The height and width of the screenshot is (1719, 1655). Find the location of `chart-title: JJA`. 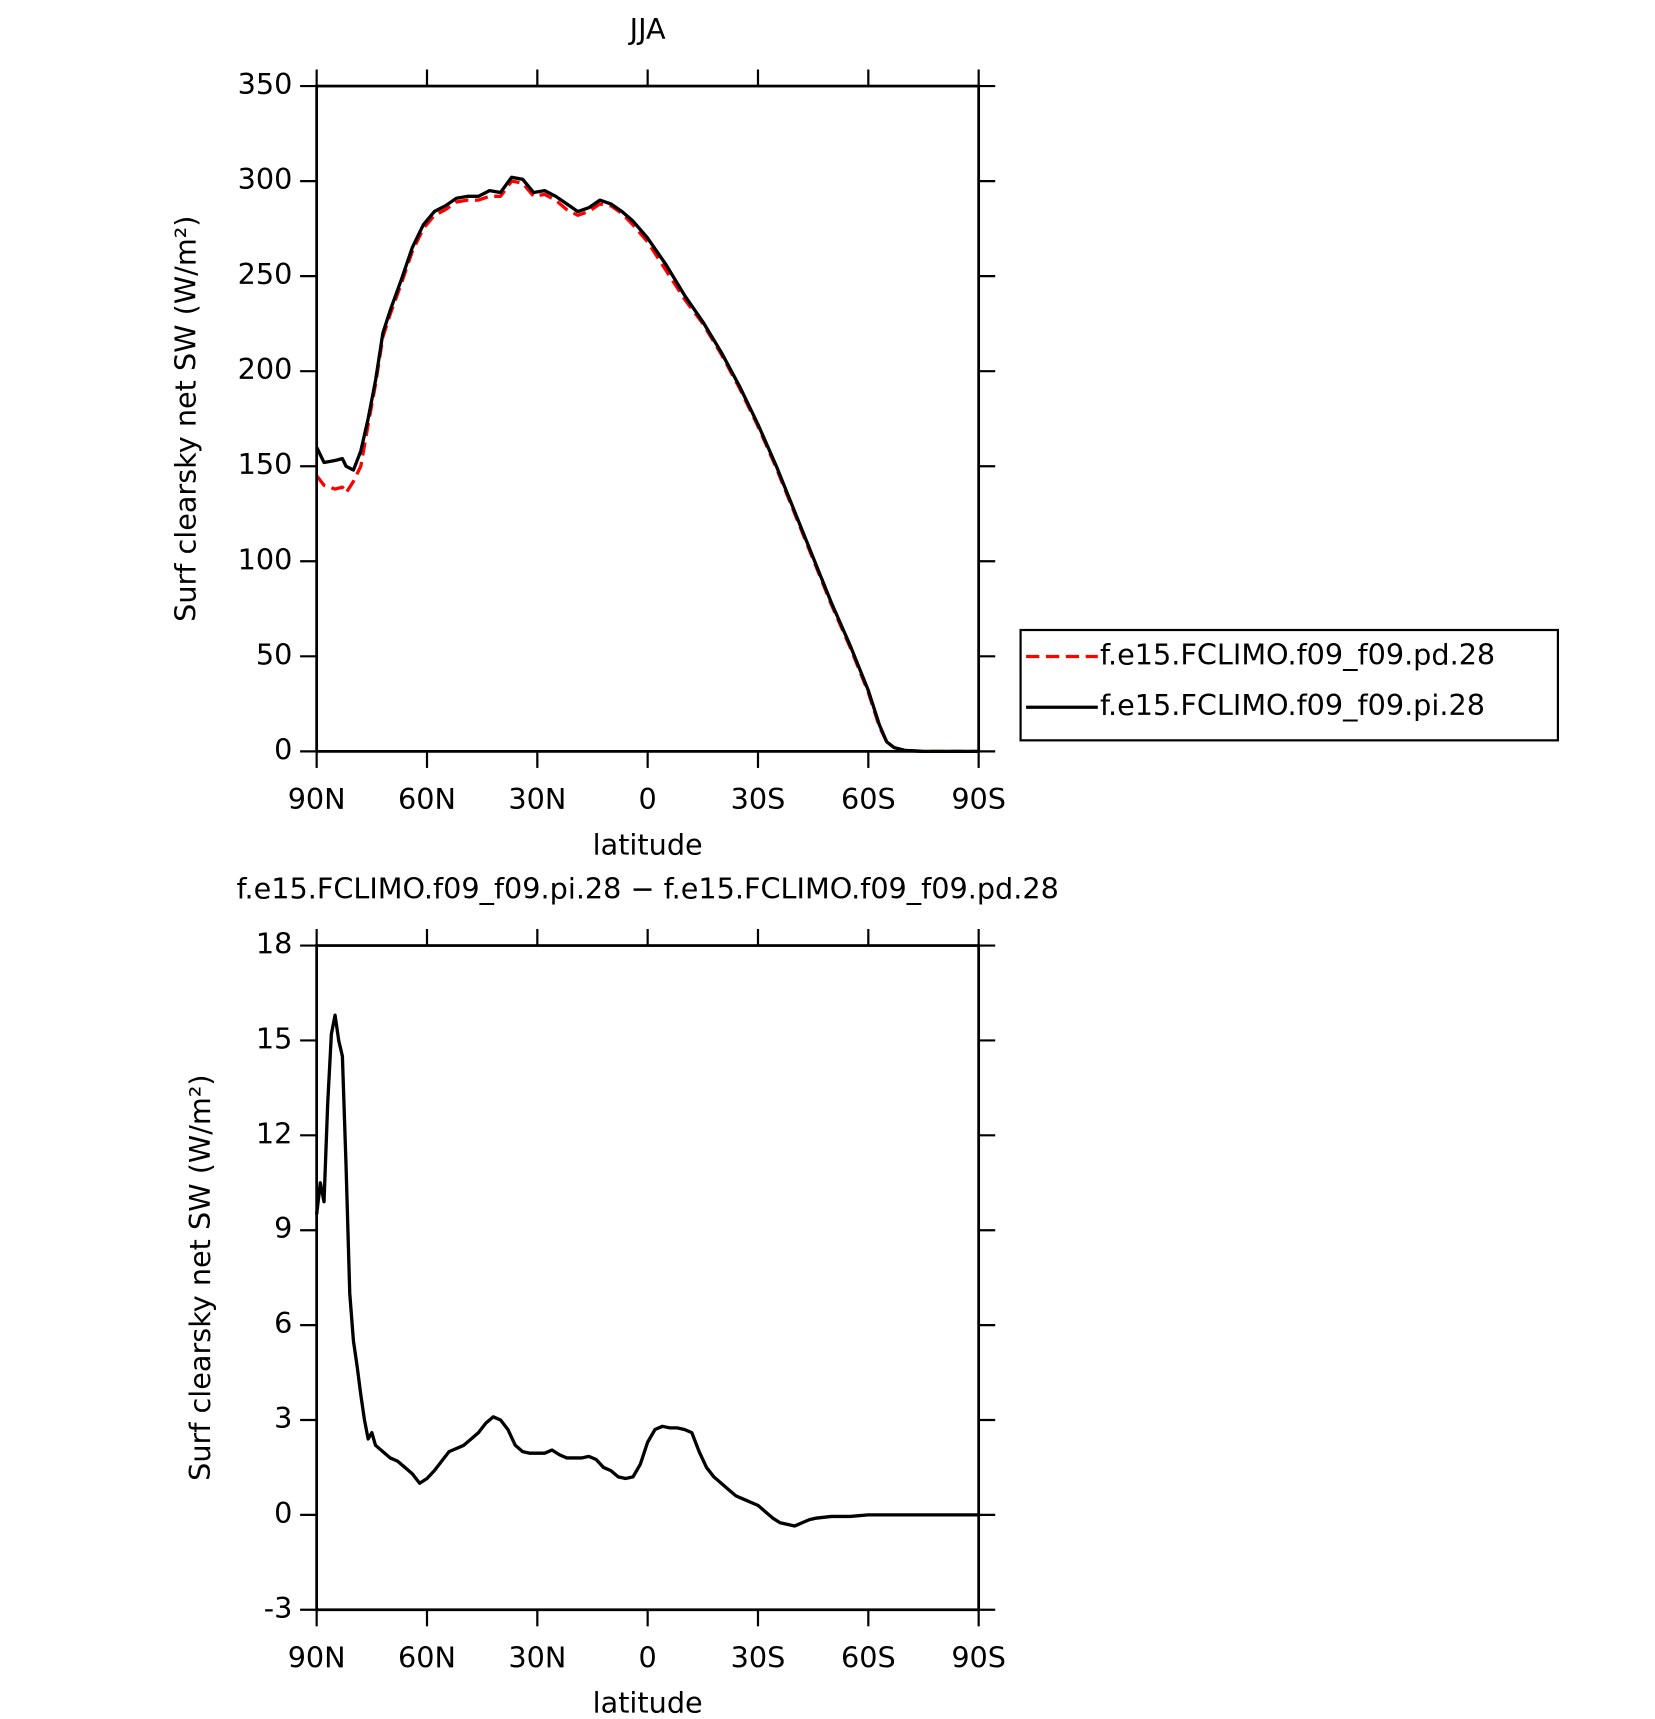

chart-title: JJA is located at coordinates (647, 29).